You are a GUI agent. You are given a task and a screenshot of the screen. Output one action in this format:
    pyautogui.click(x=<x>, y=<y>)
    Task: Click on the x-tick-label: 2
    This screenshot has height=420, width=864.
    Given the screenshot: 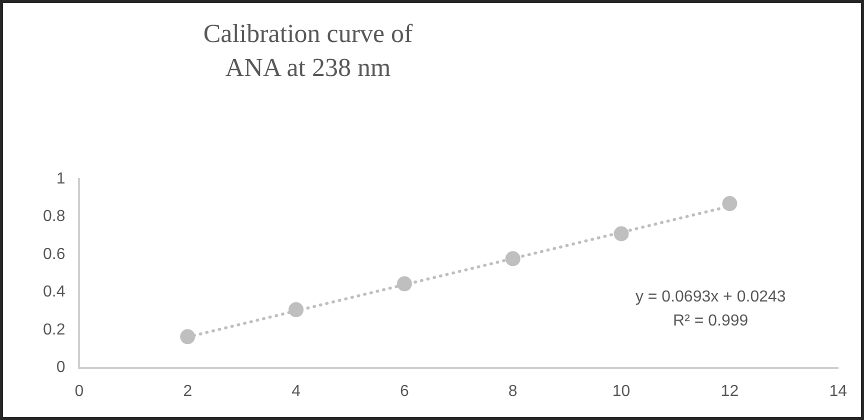 What is the action you would take?
    pyautogui.click(x=187, y=391)
    